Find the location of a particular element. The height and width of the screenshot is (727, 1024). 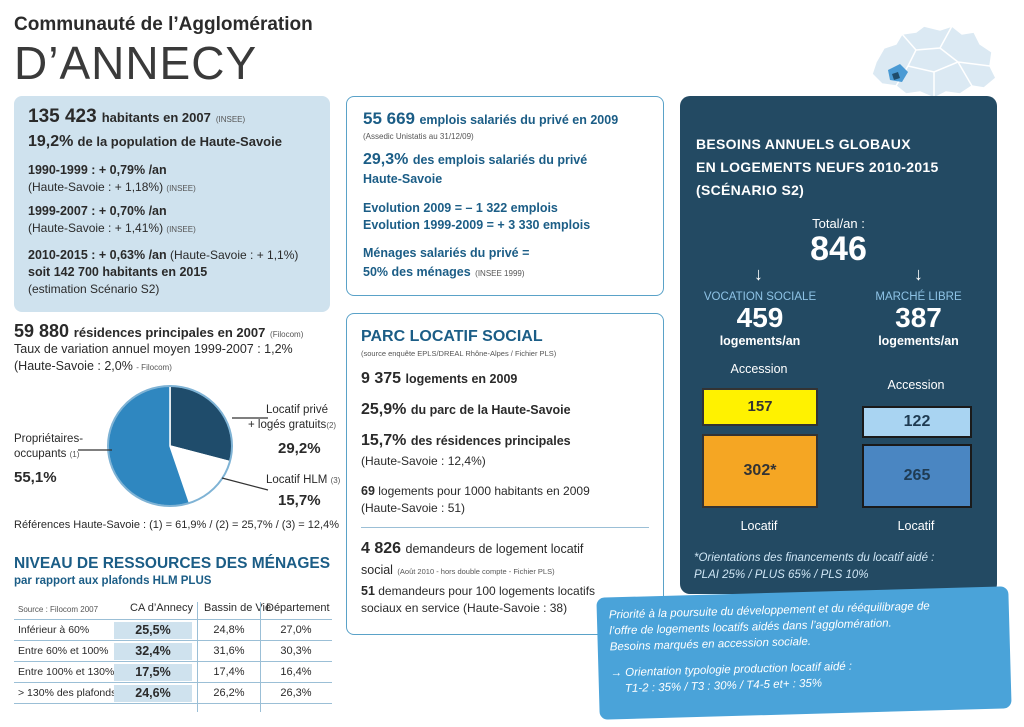

rate-1990-1999-ref: (Haute-Savoie : + 1,18%) (INSEE) is located at coordinates (112, 187).